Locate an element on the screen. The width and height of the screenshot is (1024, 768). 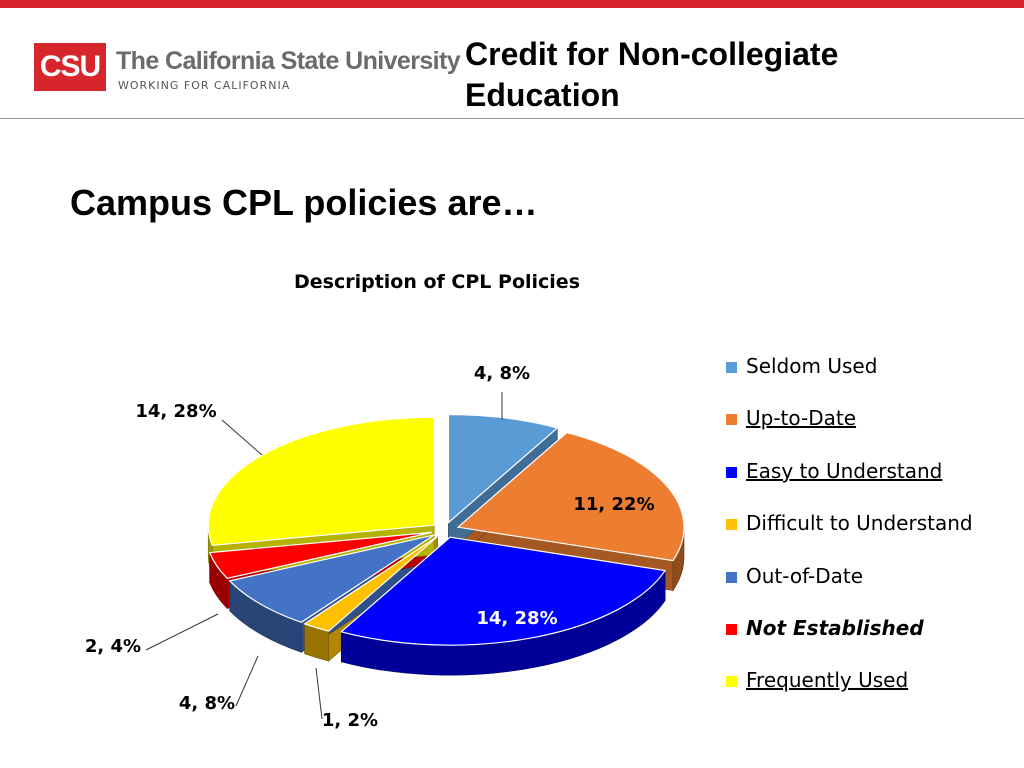
legend-label: Up-to-Date is located at coordinates (801, 418).